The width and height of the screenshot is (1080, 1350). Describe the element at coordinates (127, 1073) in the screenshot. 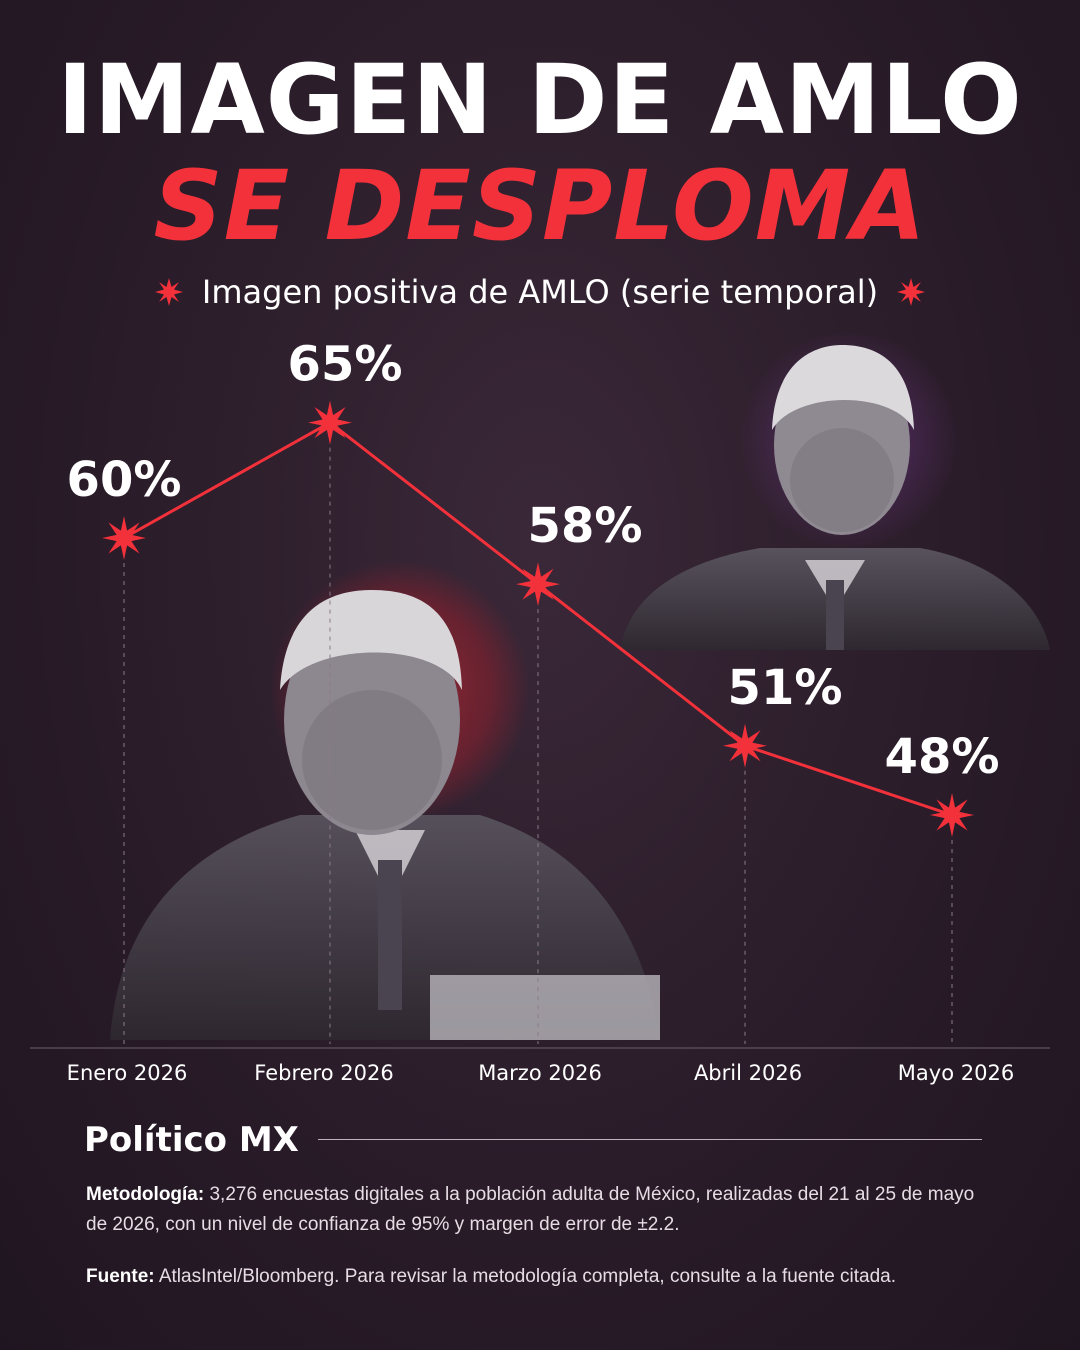

I see `x-tick-label: Enero 2026` at that location.